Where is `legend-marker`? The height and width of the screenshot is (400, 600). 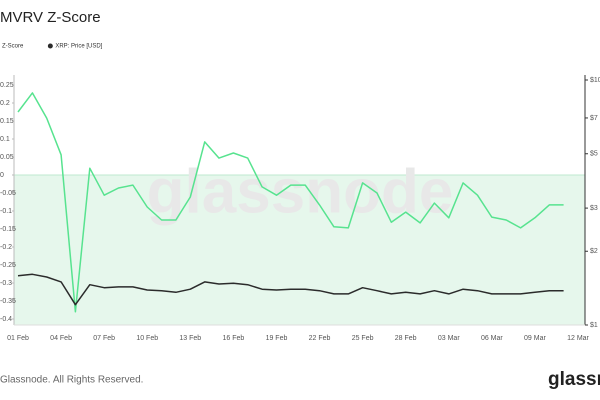
legend-marker is located at coordinates (50, 46).